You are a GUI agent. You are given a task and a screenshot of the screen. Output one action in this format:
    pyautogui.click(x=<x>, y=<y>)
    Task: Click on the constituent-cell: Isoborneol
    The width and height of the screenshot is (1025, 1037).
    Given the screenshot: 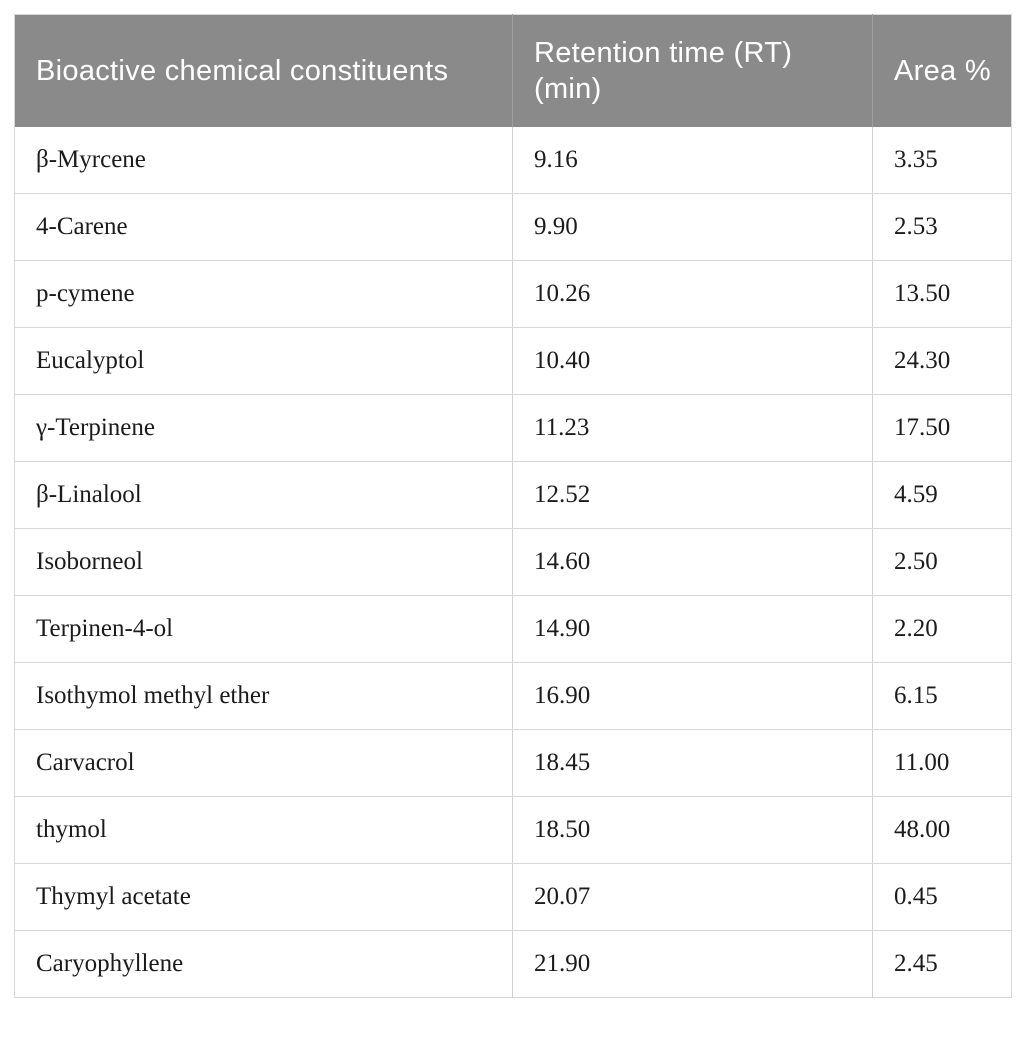 What is the action you would take?
    pyautogui.click(x=263, y=562)
    